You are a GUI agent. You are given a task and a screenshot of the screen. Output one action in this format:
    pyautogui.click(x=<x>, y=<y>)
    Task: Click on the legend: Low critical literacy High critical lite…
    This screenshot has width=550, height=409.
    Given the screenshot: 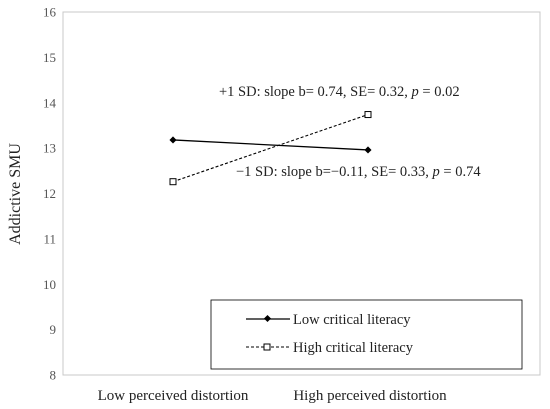 What is the action you would take?
    pyautogui.click(x=366, y=334)
    